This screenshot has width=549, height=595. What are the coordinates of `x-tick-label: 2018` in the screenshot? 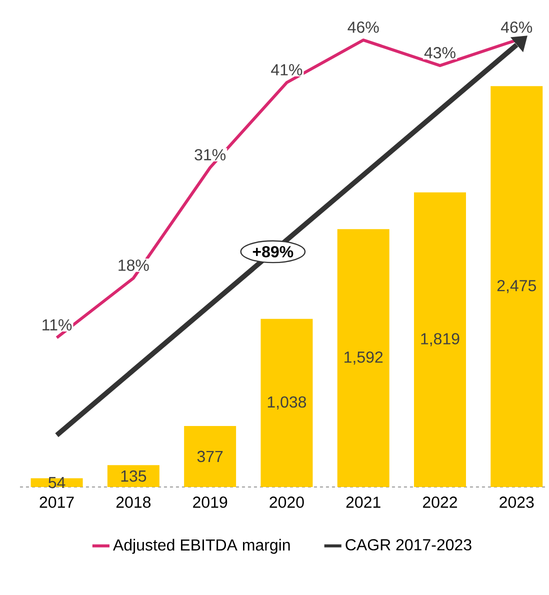 It's located at (133, 502).